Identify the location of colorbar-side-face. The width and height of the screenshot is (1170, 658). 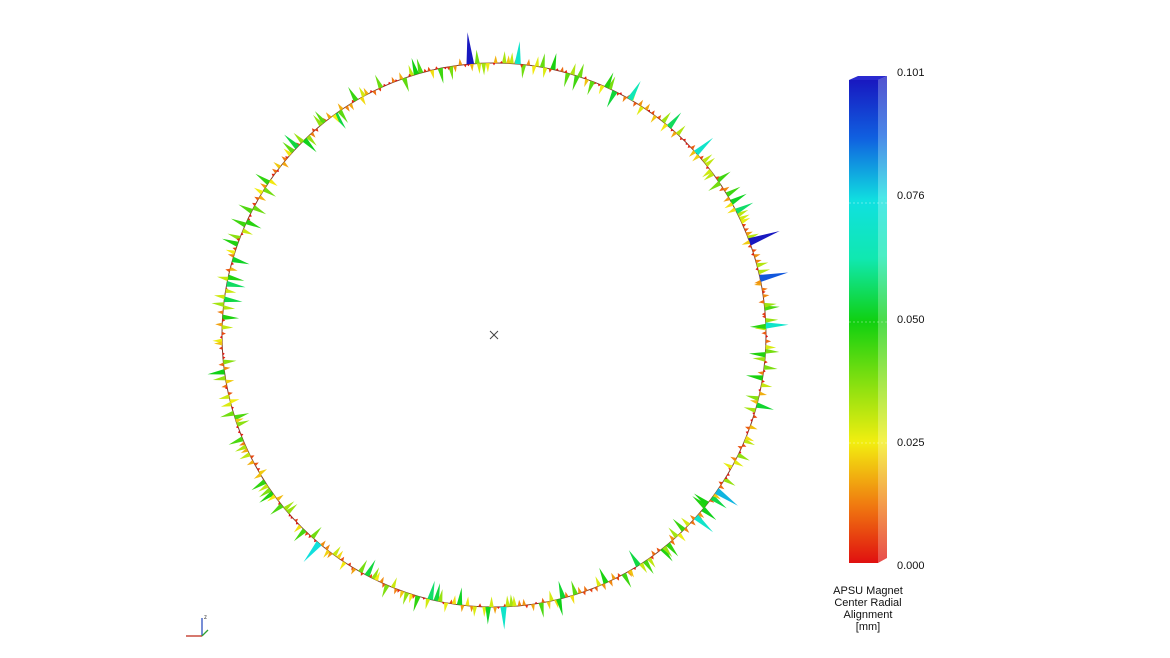
(882, 319).